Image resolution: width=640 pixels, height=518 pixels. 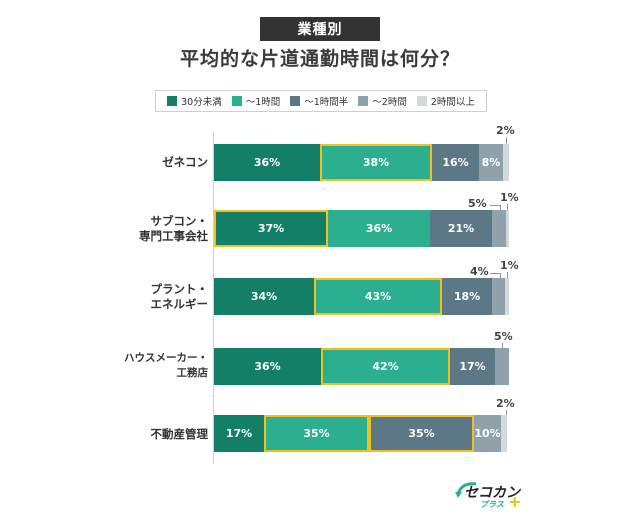 I want to click on row-label-subcontractor: サブコン・ 専門工事会社, so click(x=173, y=229).